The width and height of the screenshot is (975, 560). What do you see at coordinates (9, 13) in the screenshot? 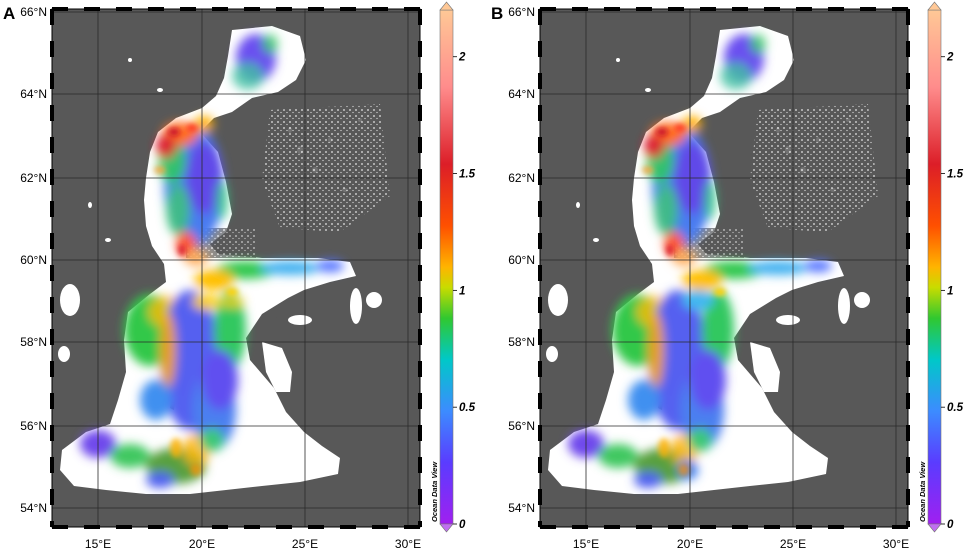
I see `panel-label: A` at bounding box center [9, 13].